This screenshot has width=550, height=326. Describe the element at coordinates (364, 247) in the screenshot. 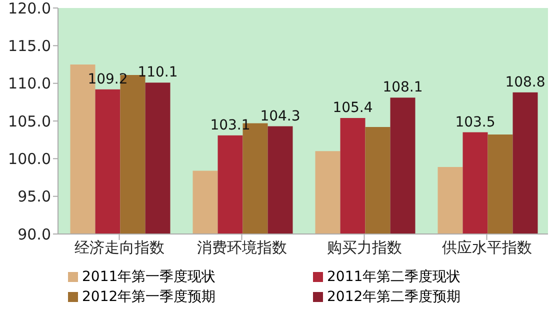

I see `x-tick-label: 购买力指数` at that location.